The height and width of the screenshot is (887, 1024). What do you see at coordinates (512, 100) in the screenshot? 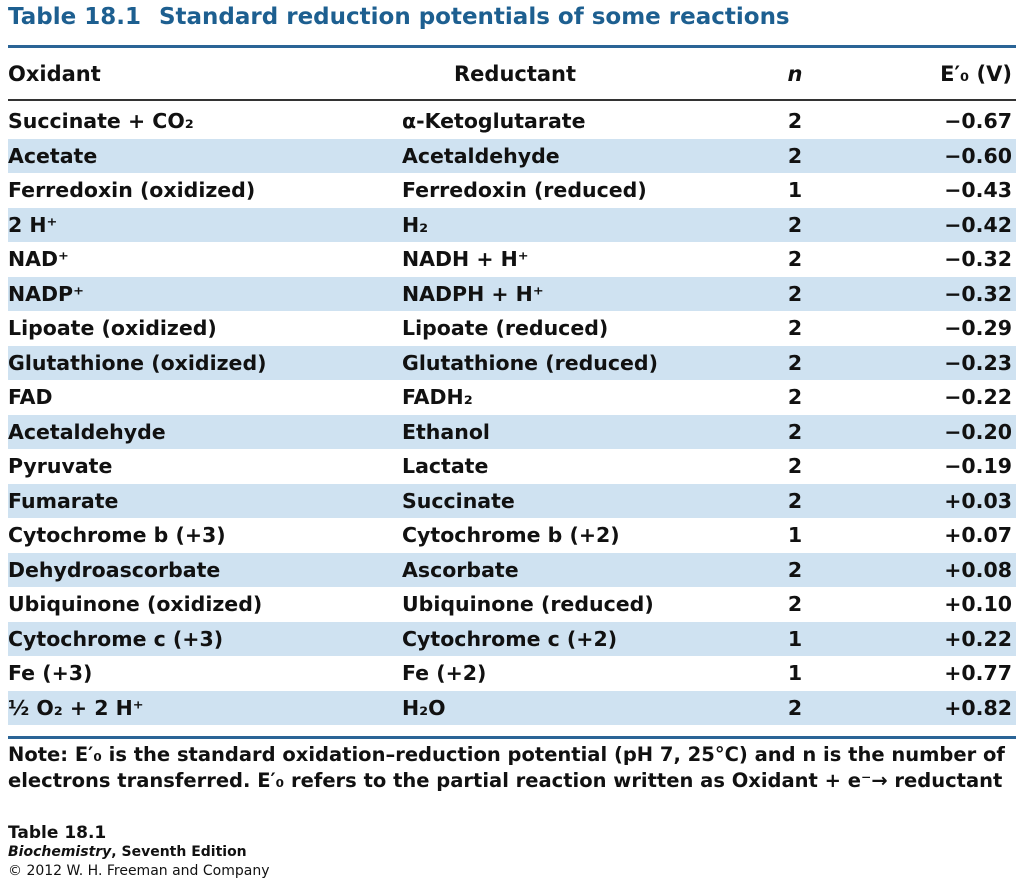
I see `header-rule` at bounding box center [512, 100].